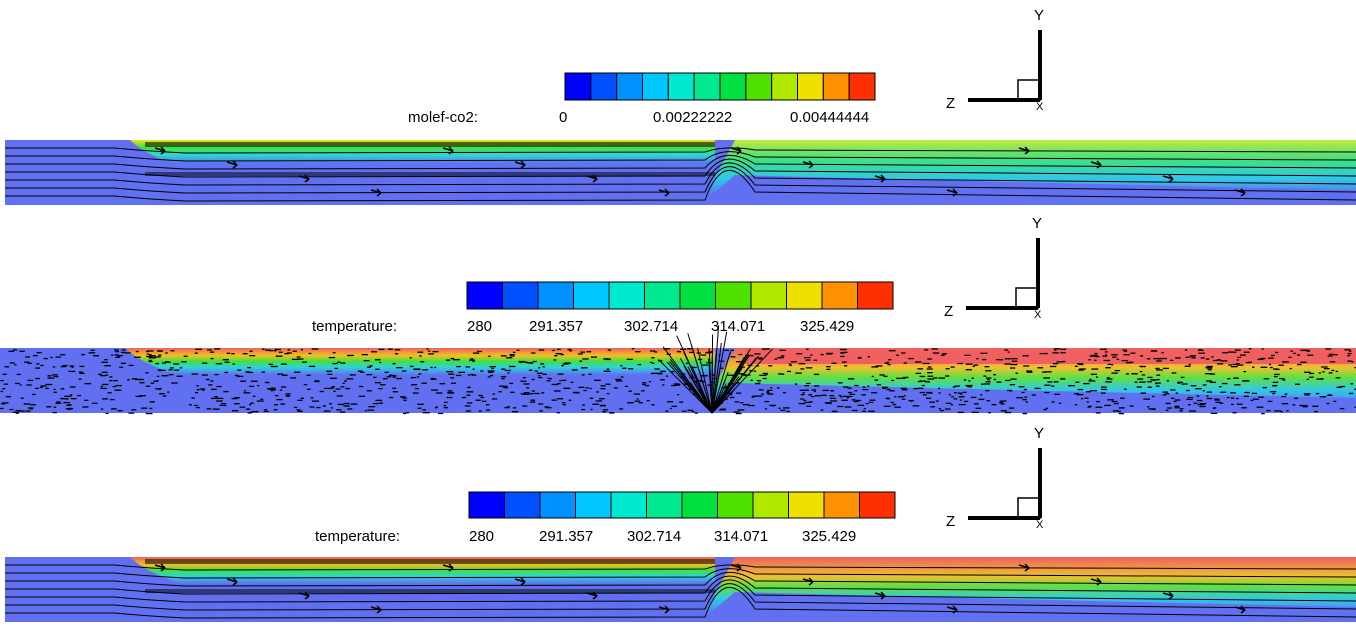  What do you see at coordinates (948, 311) in the screenshot?
I see `axis-z-label: Z` at bounding box center [948, 311].